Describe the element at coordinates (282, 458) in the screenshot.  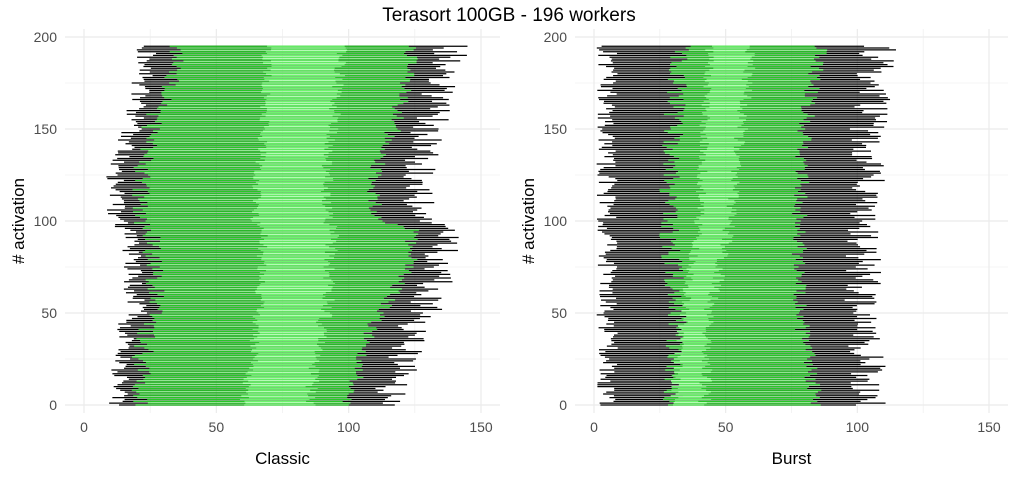
I see `x-axis-title: Classic` at that location.